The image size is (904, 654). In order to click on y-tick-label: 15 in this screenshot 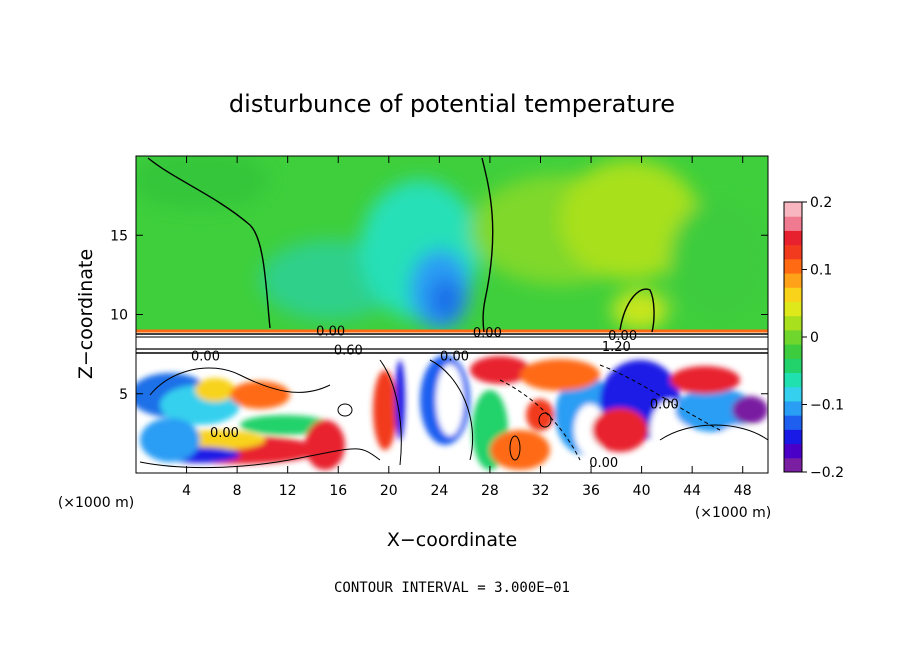, I will do `click(119, 236)`.